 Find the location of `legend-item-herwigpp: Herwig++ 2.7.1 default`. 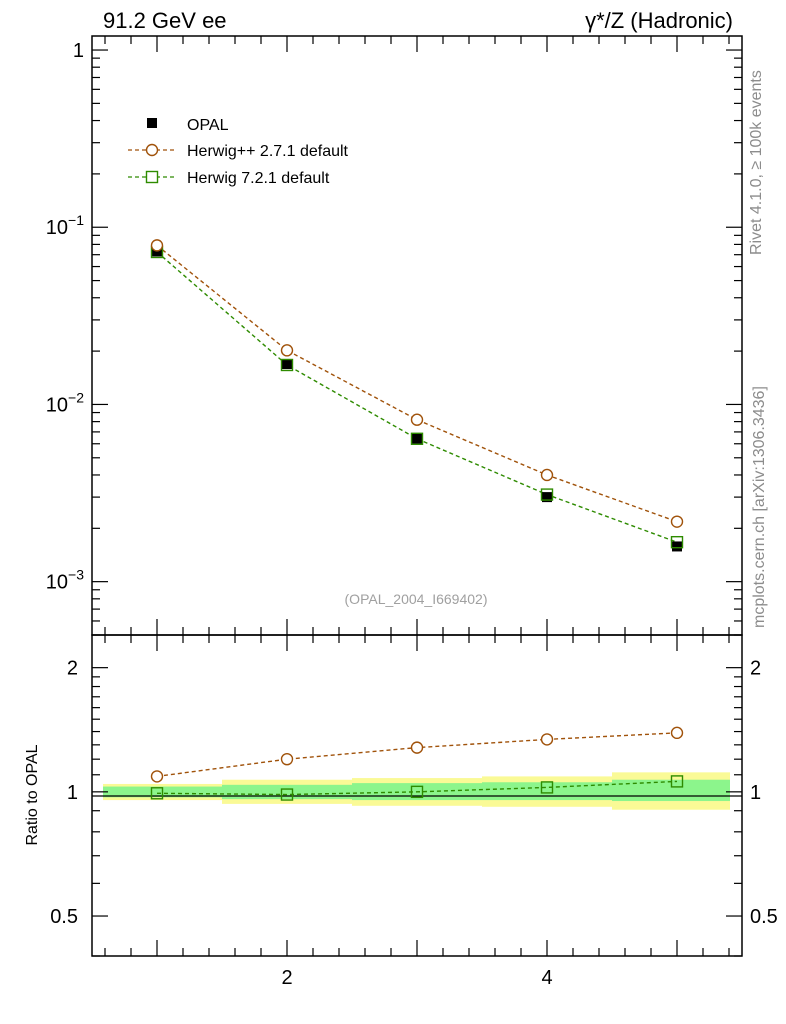

legend-item-herwigpp: Herwig++ 2.7.1 default is located at coordinates (238, 151).